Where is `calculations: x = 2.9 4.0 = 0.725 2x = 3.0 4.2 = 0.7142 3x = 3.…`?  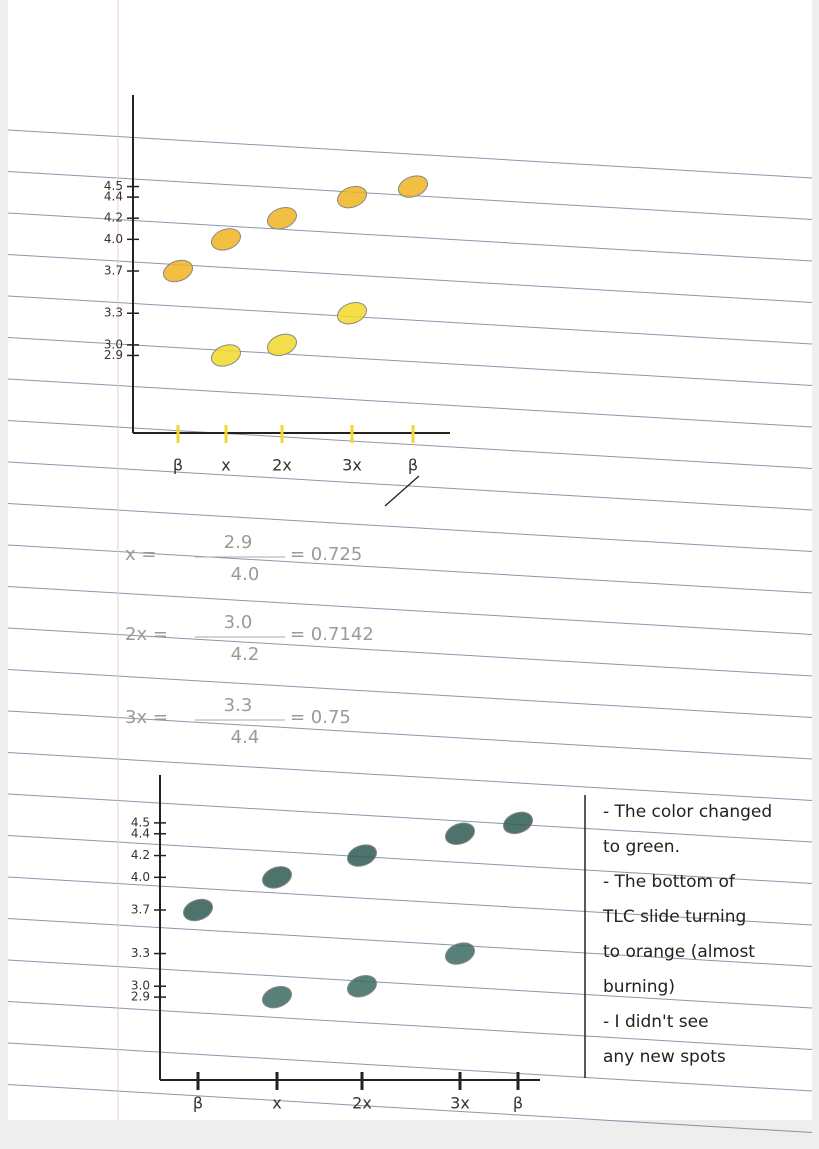
calculations: x = 2.9 4.0 = 0.725 2x = 3.0 4.2 = 0.7142 3x = 3.… is located at coordinates (249, 640).